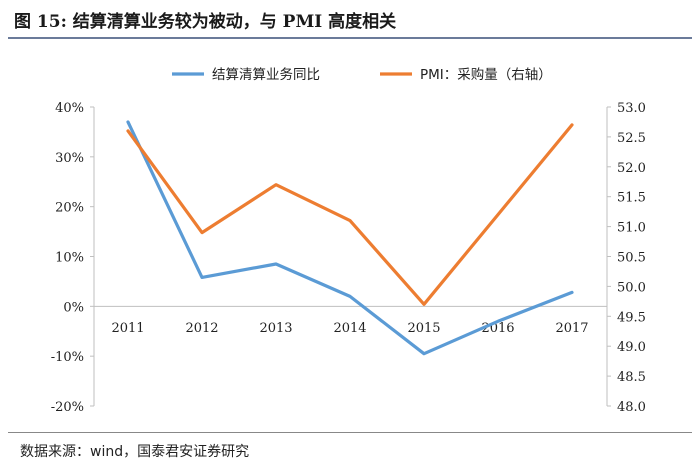  Describe the element at coordinates (631, 377) in the screenshot. I see `right-tick-label: 48.5` at that location.